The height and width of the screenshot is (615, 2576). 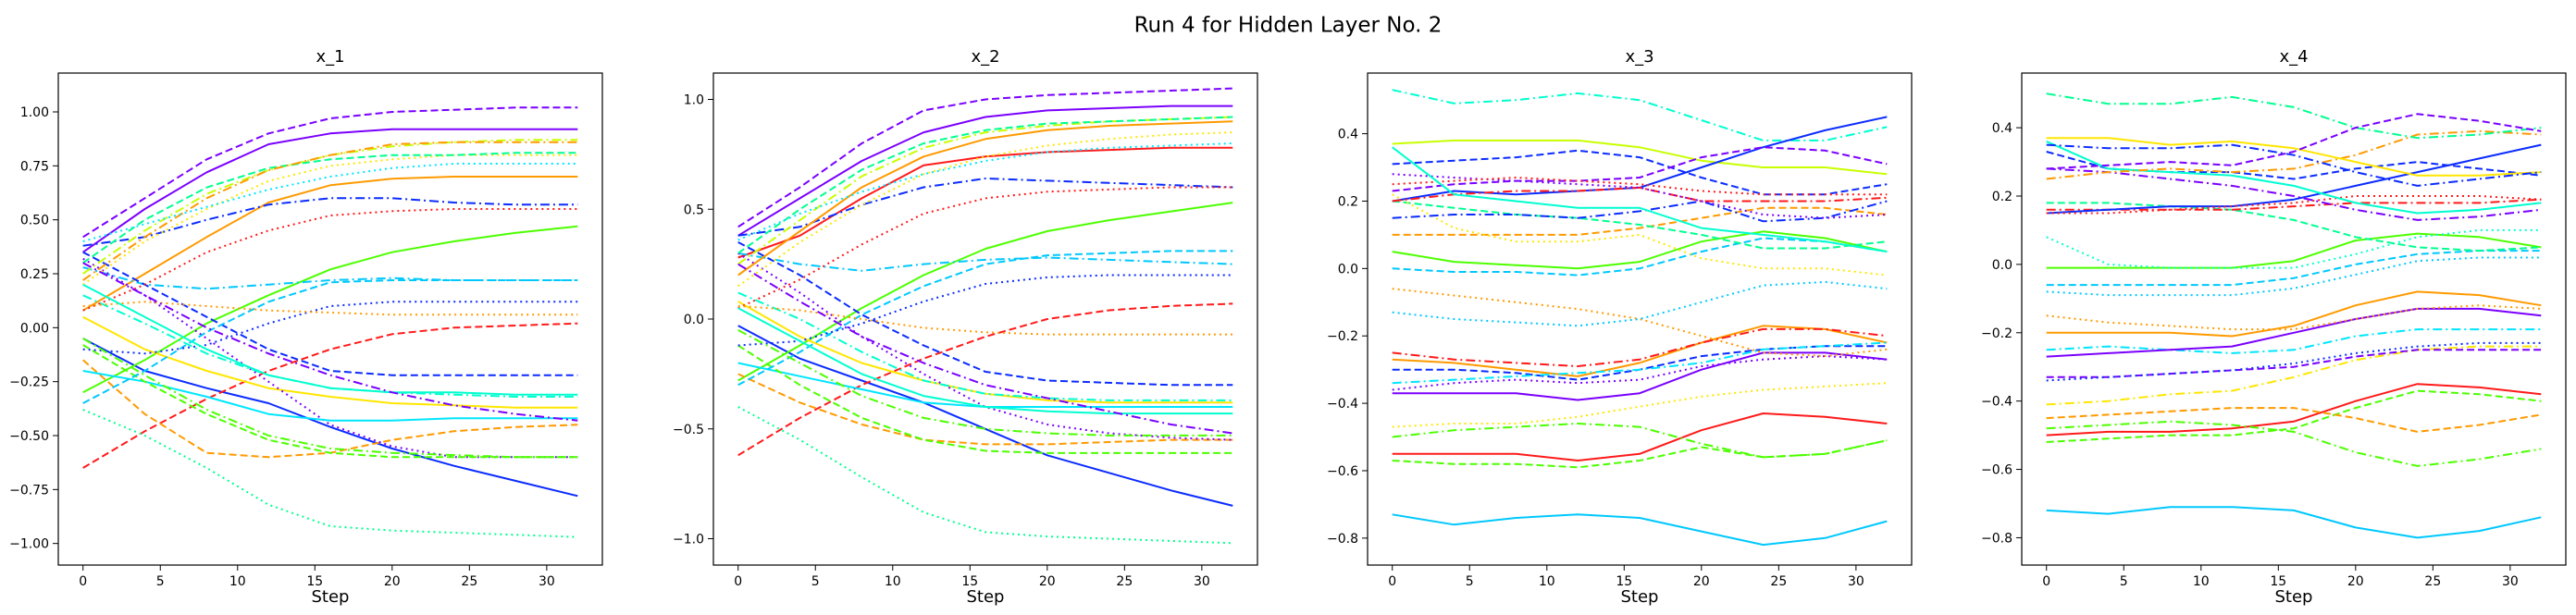 I want to click on y-tick-label: 1.00, so click(x=34, y=112).